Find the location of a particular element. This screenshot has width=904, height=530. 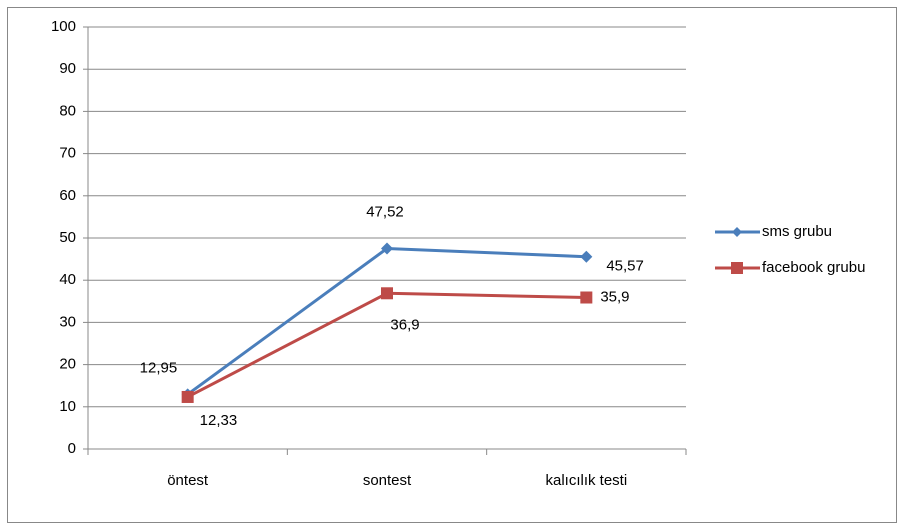

data-label: 45,57 is located at coordinates (625, 266).